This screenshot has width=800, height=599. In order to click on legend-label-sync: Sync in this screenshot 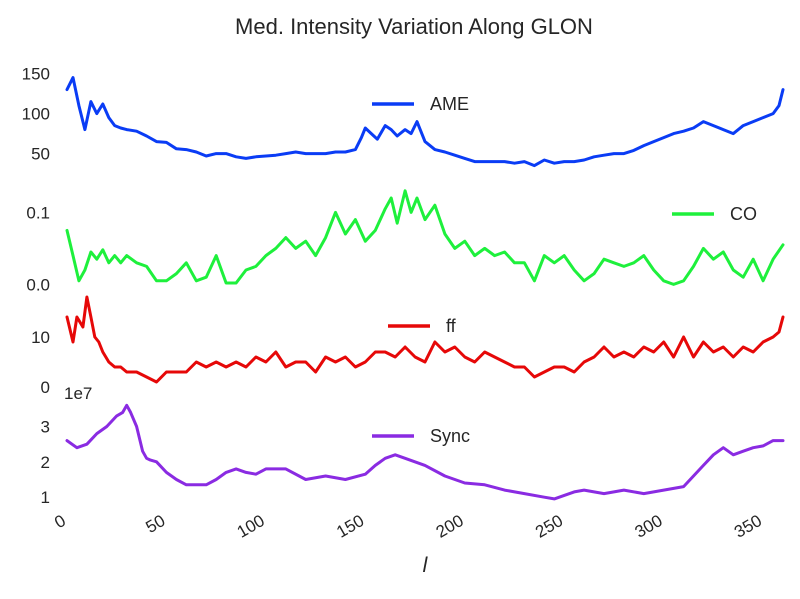, I will do `click(450, 436)`.